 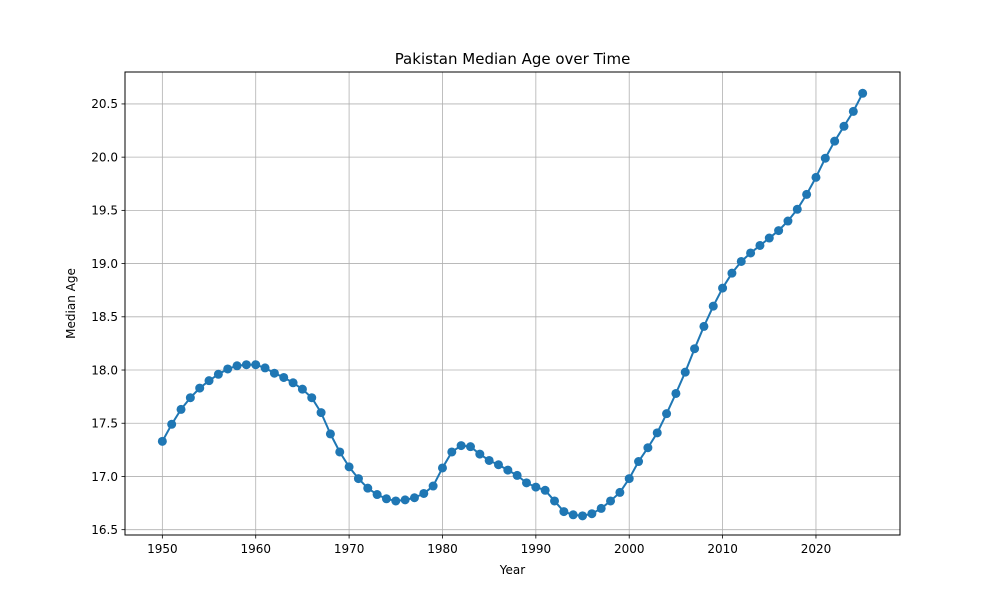 I want to click on chart-title: Pakistan Median Age over Time, so click(x=513, y=59).